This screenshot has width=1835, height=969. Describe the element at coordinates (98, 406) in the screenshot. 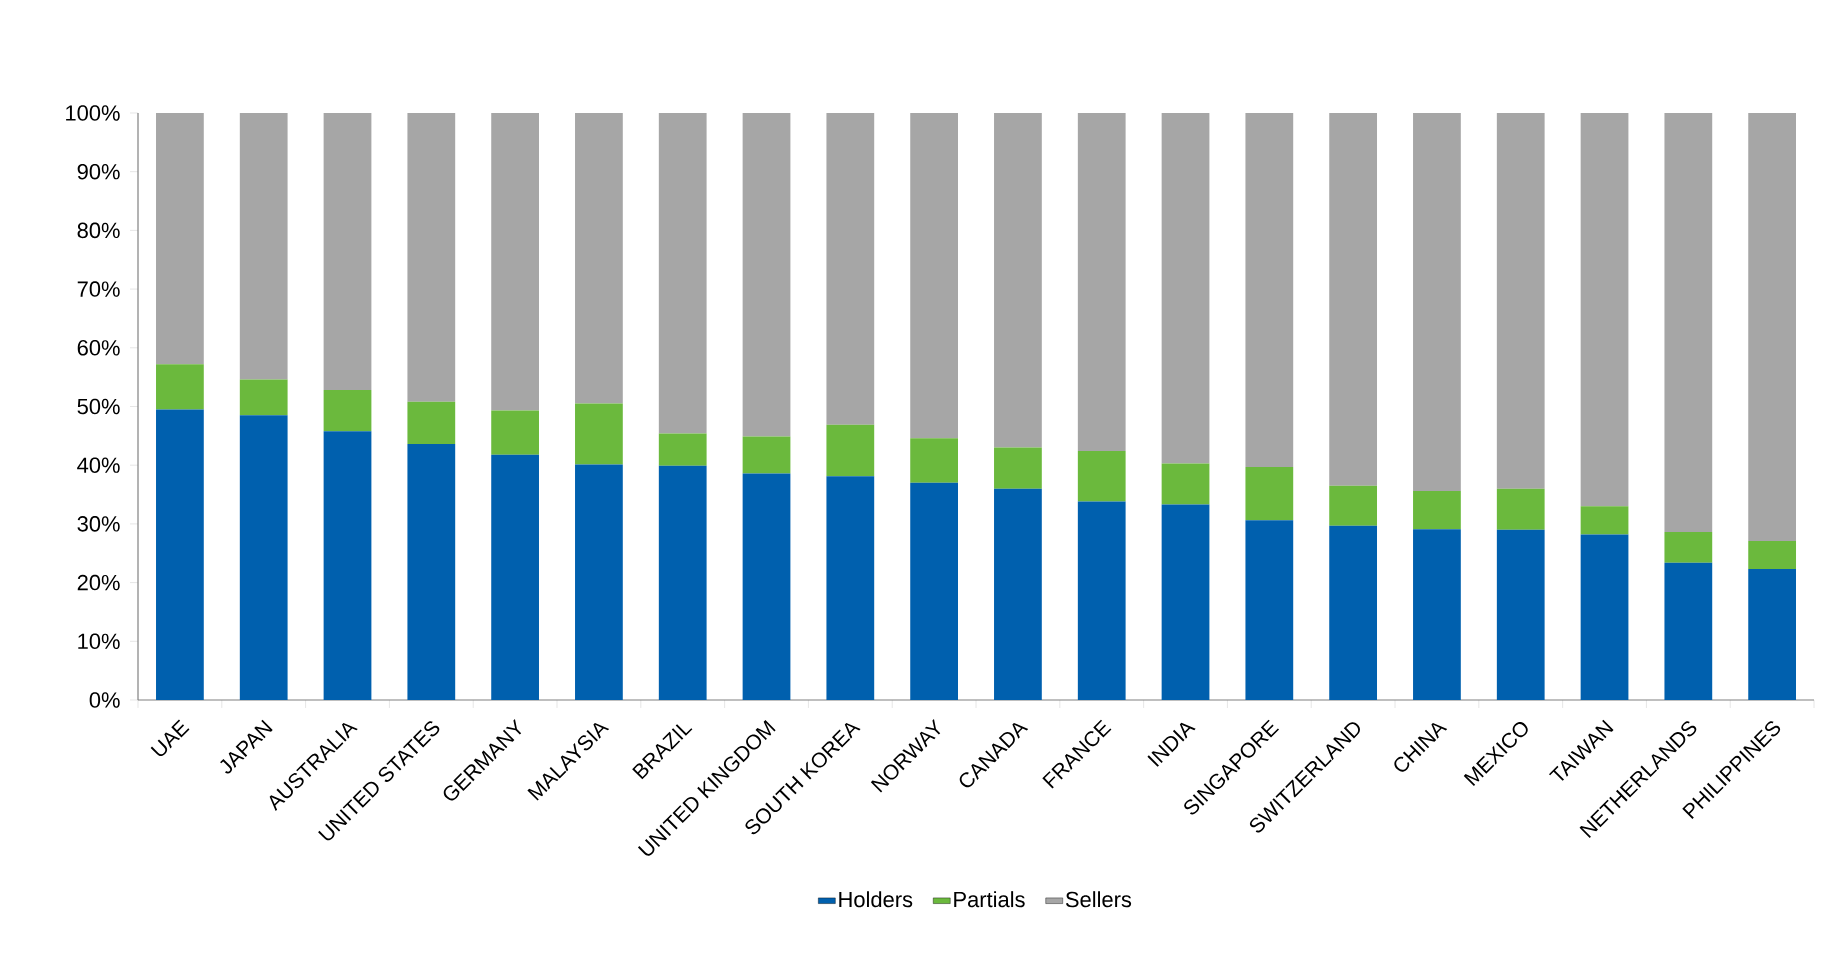

I see `y-tick-label: 50%` at that location.